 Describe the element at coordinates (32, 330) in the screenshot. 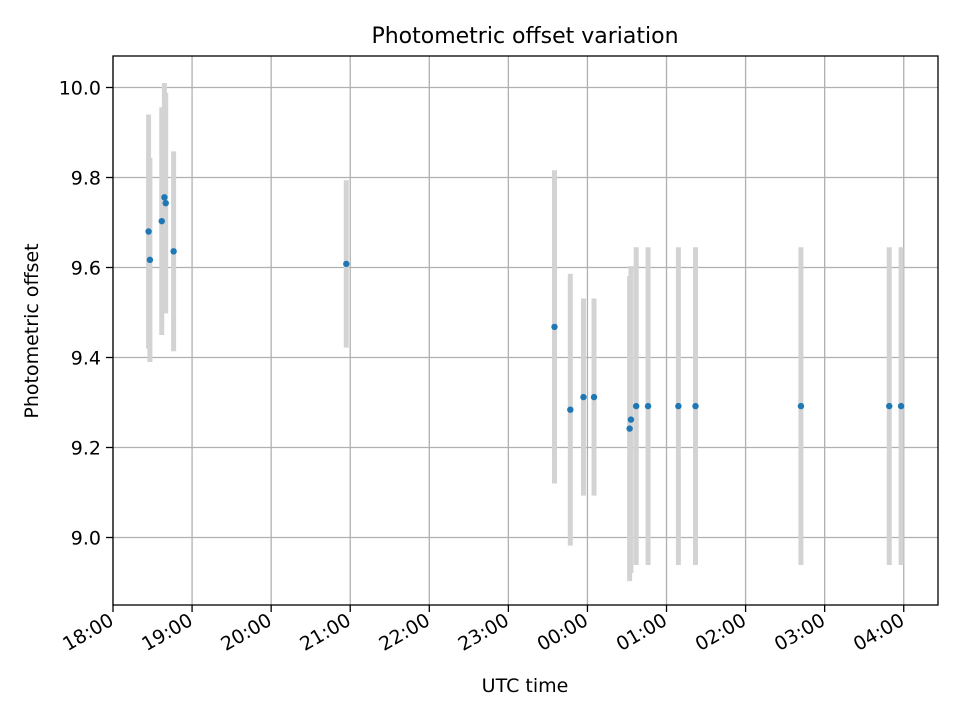

I see `y-axis-label: Photometric offset` at that location.